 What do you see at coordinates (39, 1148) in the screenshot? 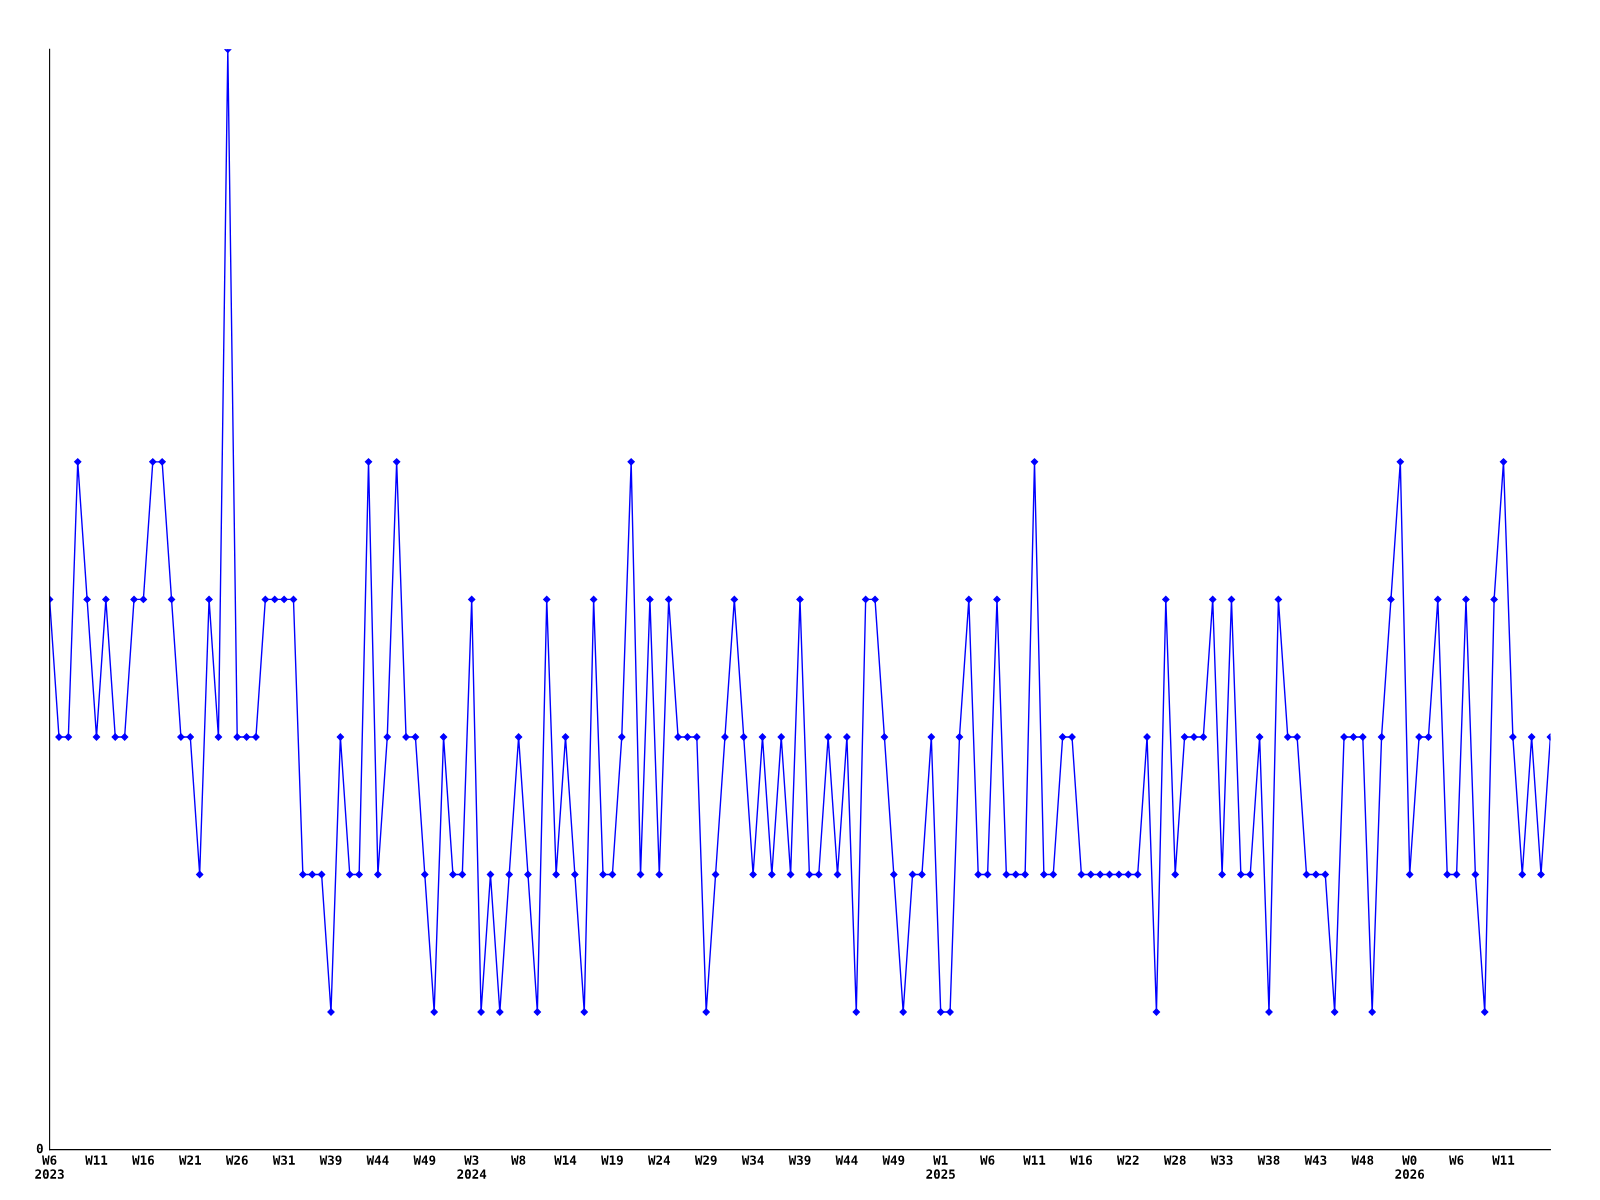
I see `text: 0` at bounding box center [39, 1148].